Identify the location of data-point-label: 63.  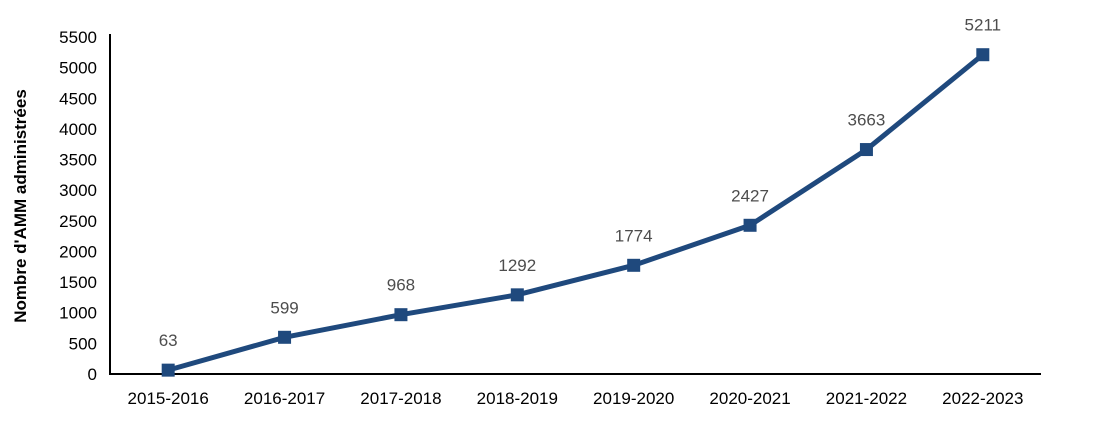
(168, 340).